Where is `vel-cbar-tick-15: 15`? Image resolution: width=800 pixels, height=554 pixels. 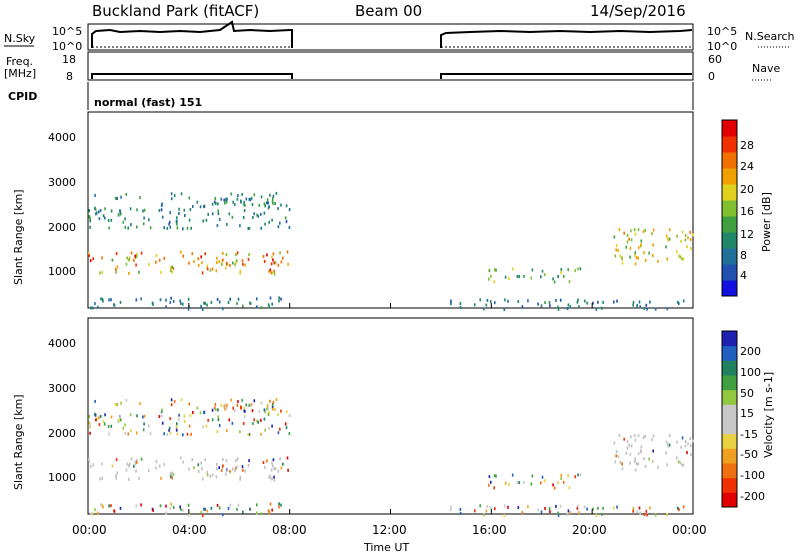
vel-cbar-tick-15: 15 is located at coordinates (747, 413).